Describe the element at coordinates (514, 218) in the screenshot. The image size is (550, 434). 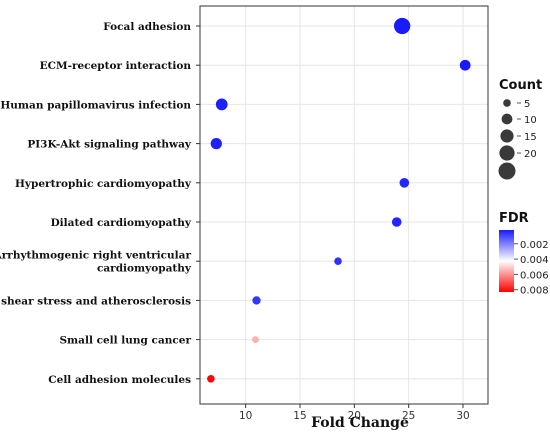
I see `fdr-legend-title: FDR` at that location.